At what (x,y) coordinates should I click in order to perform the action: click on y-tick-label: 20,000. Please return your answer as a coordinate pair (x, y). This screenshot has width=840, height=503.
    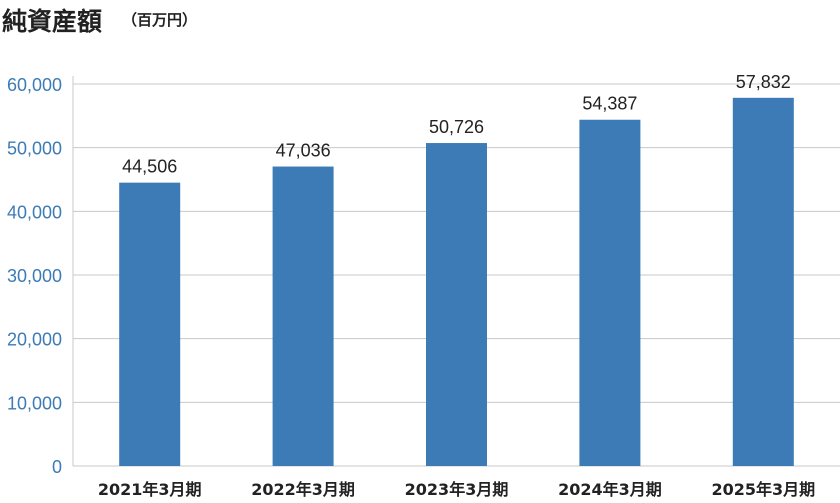
    Looking at the image, I should click on (34, 340).